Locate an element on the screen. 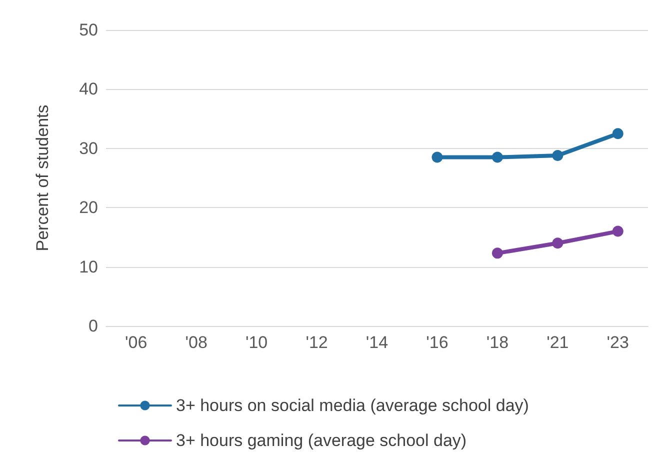 Image resolution: width=670 pixels, height=462 pixels. y-tick-label: 50 is located at coordinates (88, 30).